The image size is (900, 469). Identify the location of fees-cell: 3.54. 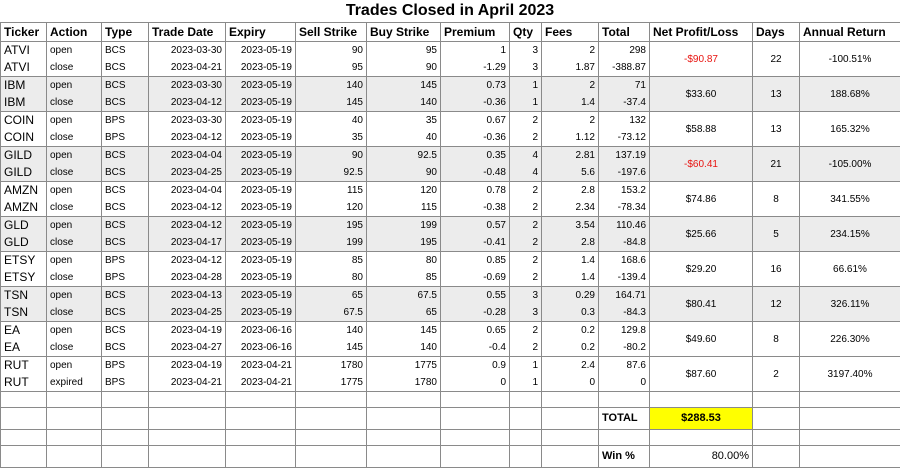
(570, 225).